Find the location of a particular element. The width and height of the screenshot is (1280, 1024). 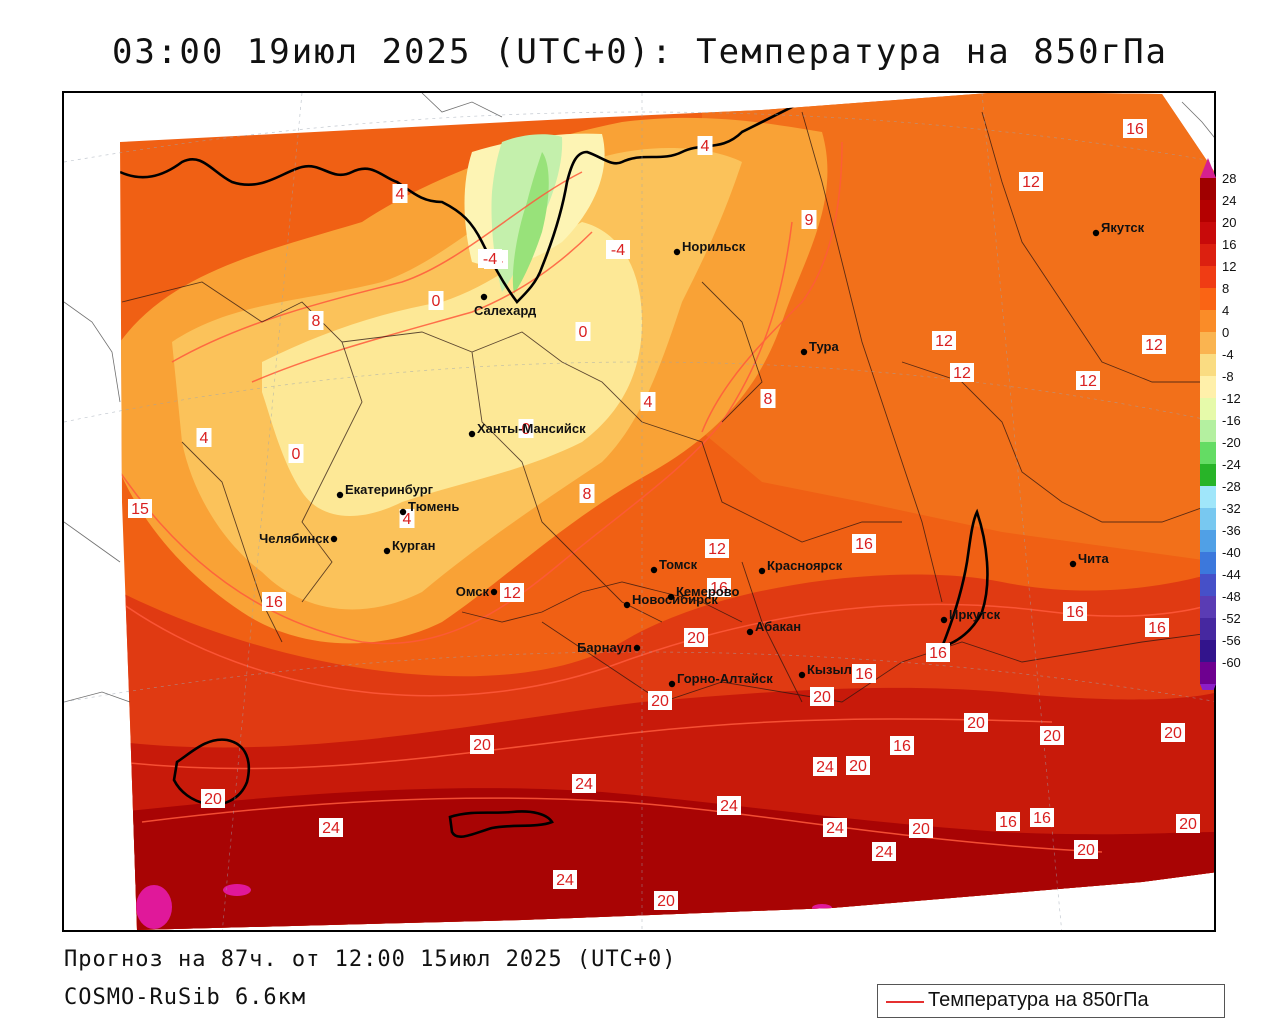

colorbar-tick-label: -24 is located at coordinates (1231, 464).